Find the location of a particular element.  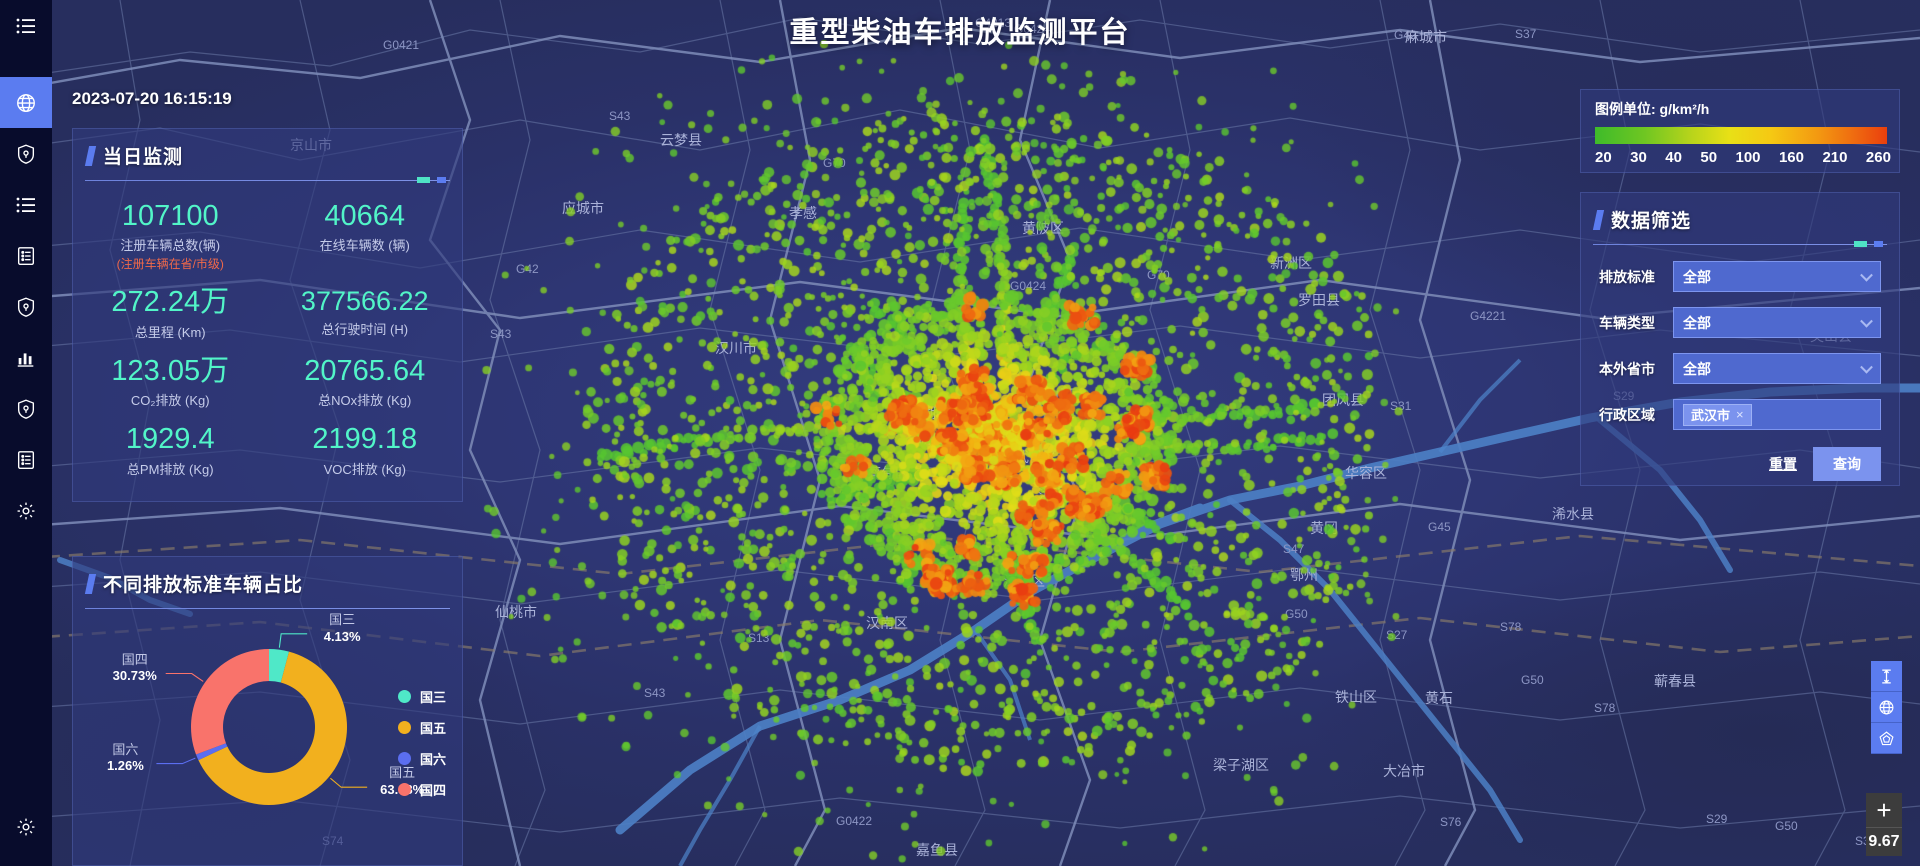

layer-globe-tool-button is located at coordinates (1886, 707).